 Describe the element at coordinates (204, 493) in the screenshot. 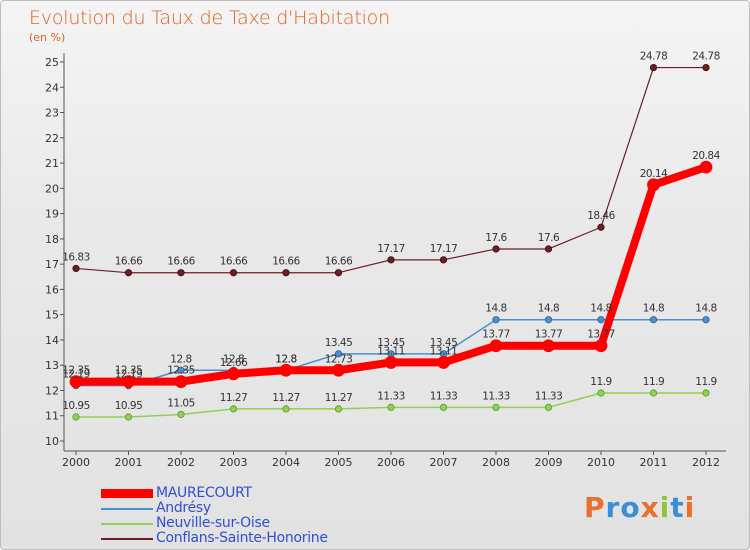

I see `legend-label: MAURECOURT` at that location.